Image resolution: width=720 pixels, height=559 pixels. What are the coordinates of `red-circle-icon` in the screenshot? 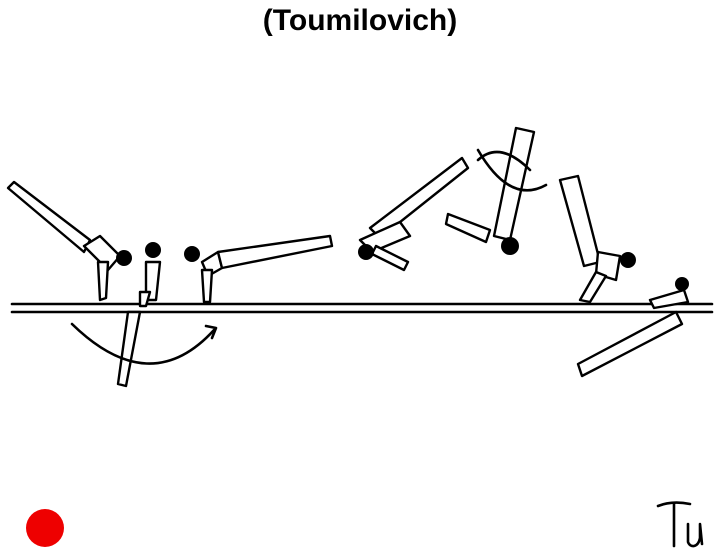 It's located at (45, 528).